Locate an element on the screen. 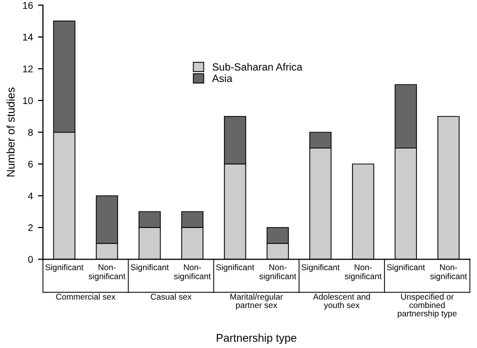  text: Commercial sex is located at coordinates (86, 297).